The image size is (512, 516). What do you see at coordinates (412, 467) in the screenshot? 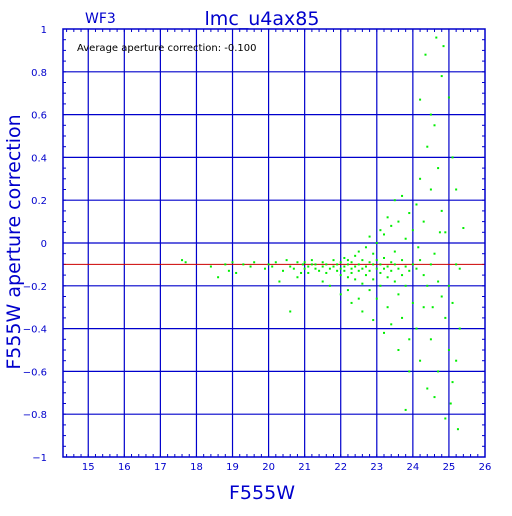
I see `x-tick-label: 24` at bounding box center [412, 467].